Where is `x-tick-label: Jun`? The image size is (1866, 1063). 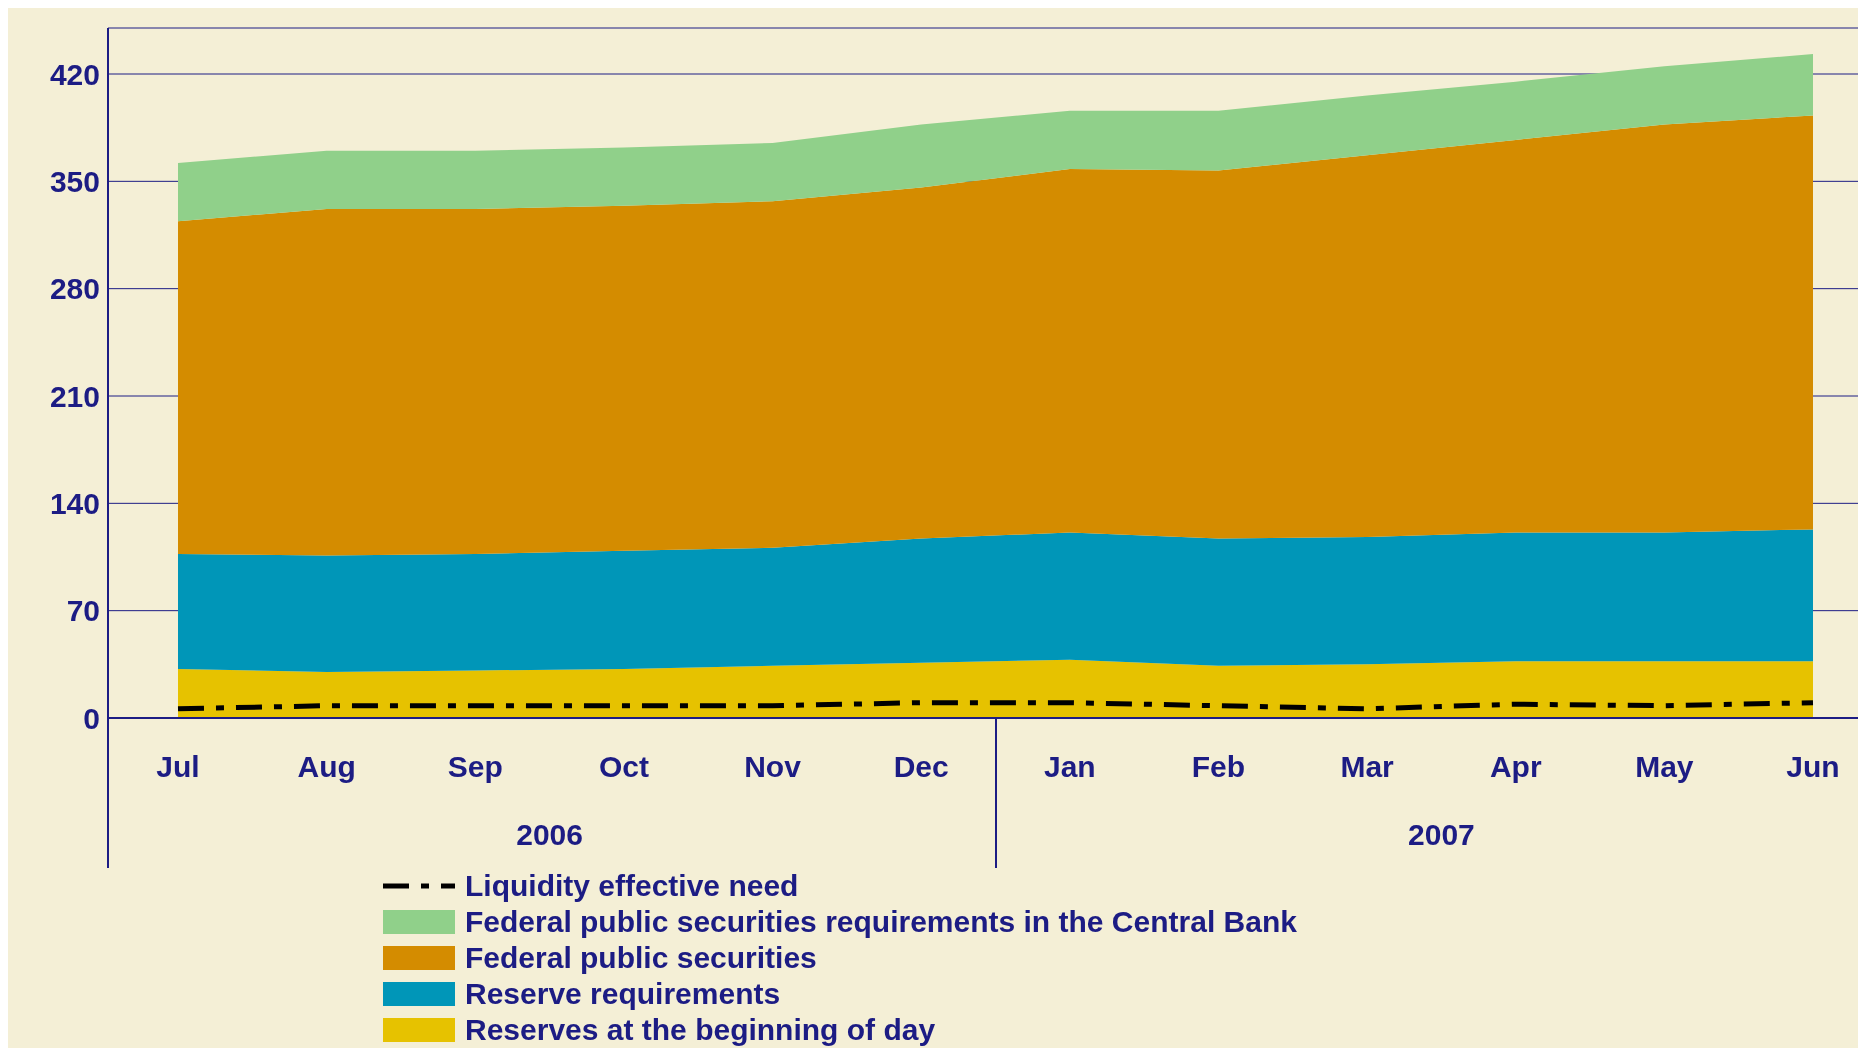
x-tick-label: Jun is located at coordinates (1813, 767).